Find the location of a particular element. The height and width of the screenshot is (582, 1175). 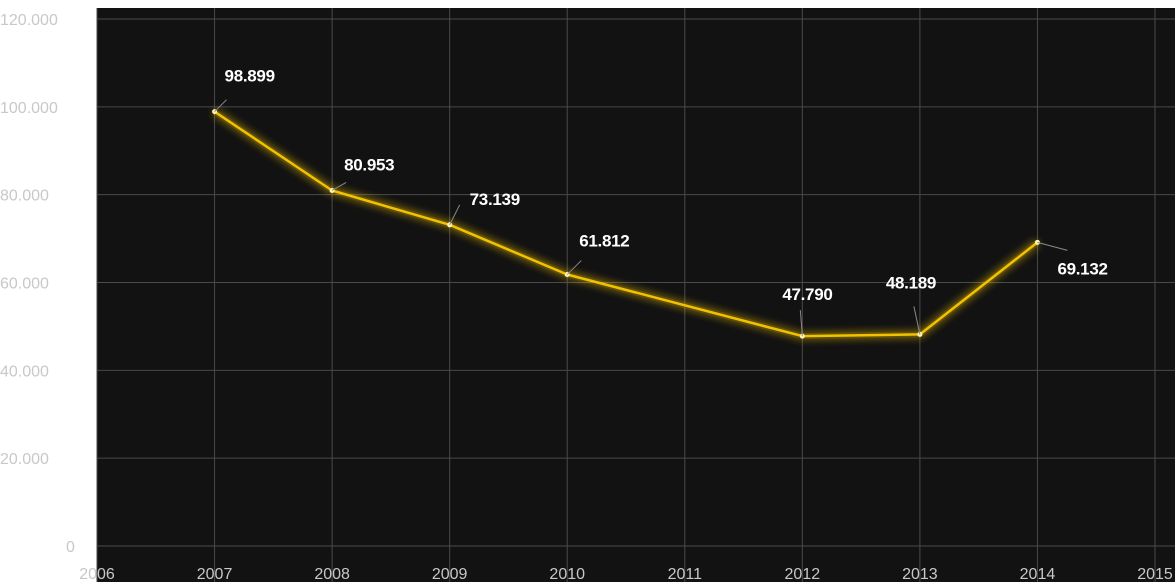

data-label: 48.189 is located at coordinates (911, 282).